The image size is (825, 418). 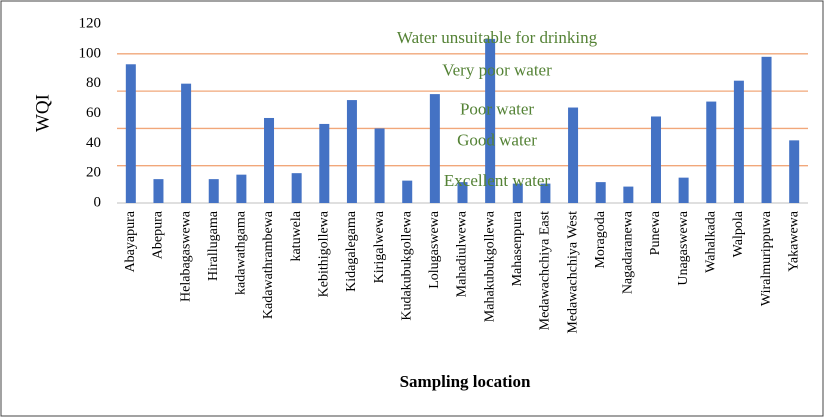 I want to click on zone-label: Excellent water, so click(x=497, y=180).